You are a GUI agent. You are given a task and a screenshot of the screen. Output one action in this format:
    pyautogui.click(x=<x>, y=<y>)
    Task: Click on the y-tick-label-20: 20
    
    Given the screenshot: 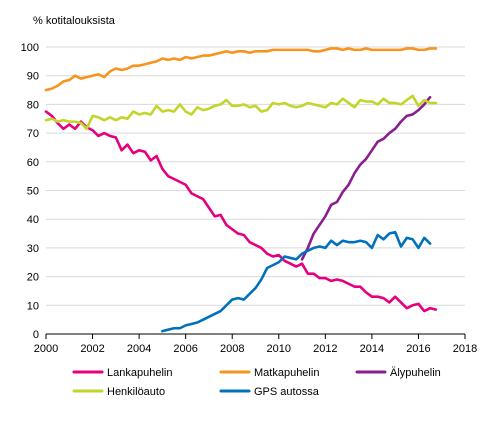 What is the action you would take?
    pyautogui.click(x=33, y=278)
    